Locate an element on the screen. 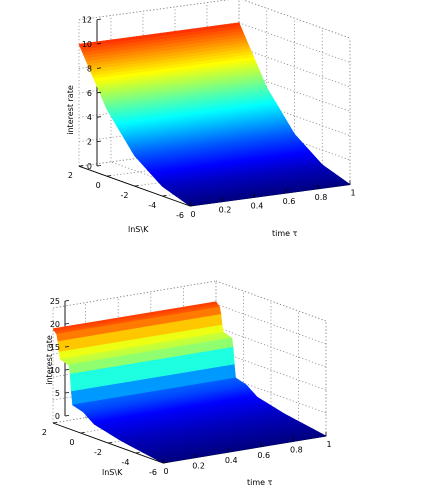 The height and width of the screenshot is (504, 429). z-tick-label: 15 is located at coordinates (55, 347).